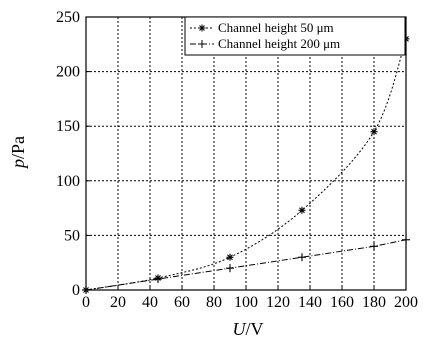 This screenshot has height=343, width=423. Describe the element at coordinates (76, 290) in the screenshot. I see `y-tick-label: 0` at that location.